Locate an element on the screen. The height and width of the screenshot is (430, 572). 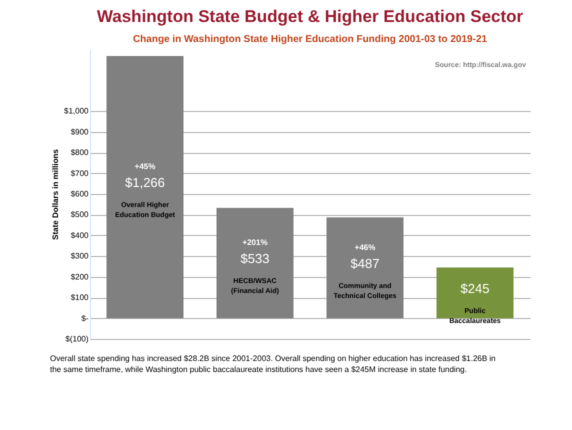
y-tick-label: $(100) is located at coordinates (77, 339).